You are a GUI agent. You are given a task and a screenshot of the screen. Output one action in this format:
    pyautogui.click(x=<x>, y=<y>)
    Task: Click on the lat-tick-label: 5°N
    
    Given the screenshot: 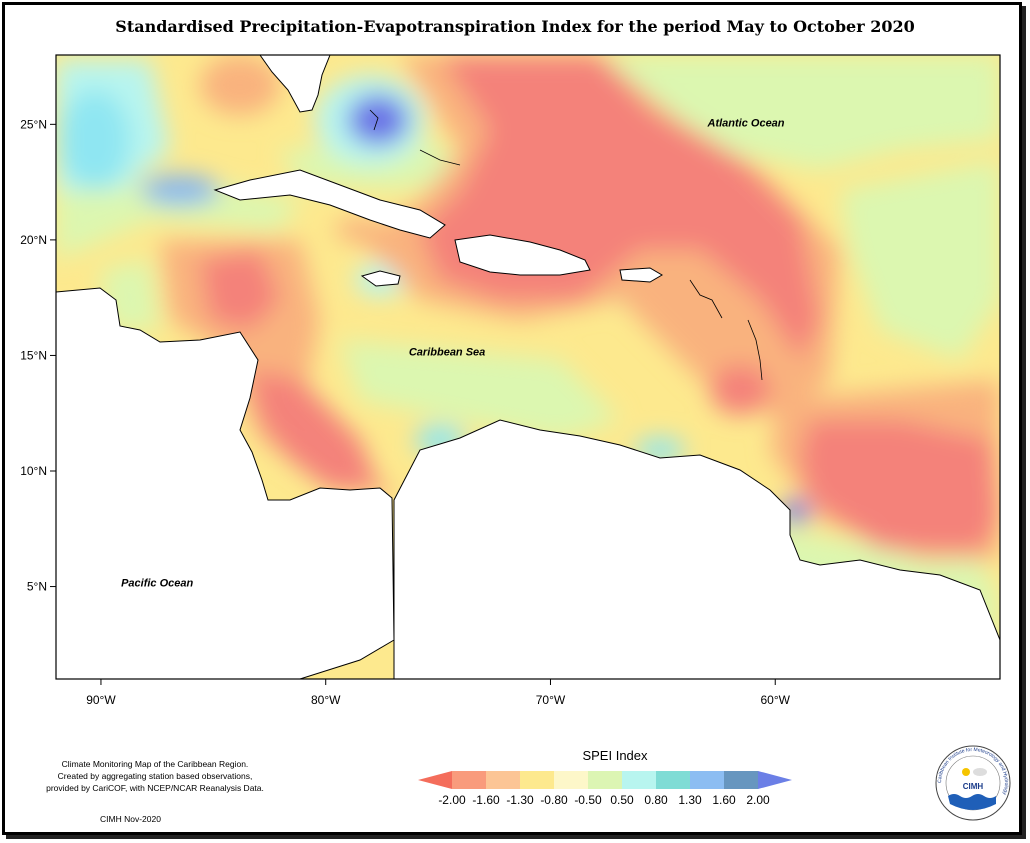 What is the action you would take?
    pyautogui.click(x=37, y=587)
    